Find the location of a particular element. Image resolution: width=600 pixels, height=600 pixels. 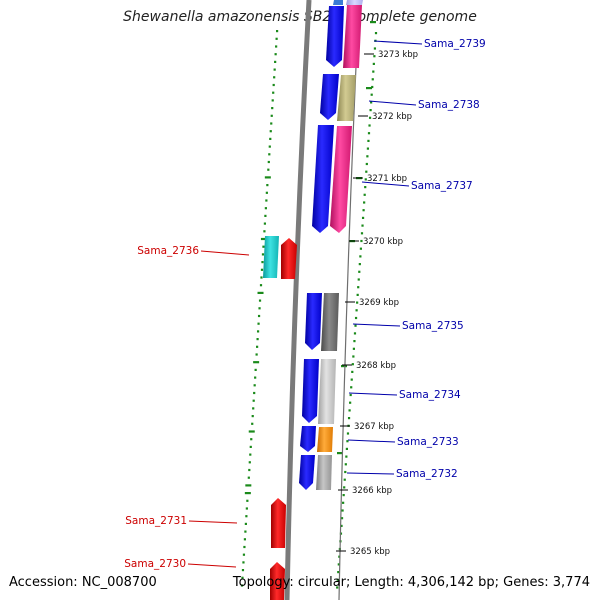

gene-label: Sama_2738 is located at coordinates (449, 105).